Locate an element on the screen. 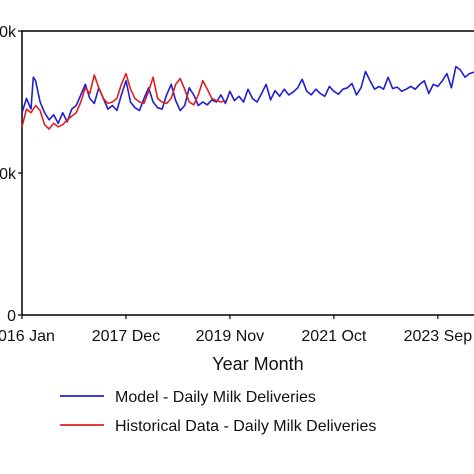  x-tick-label: 2021 Oct is located at coordinates (333, 336).